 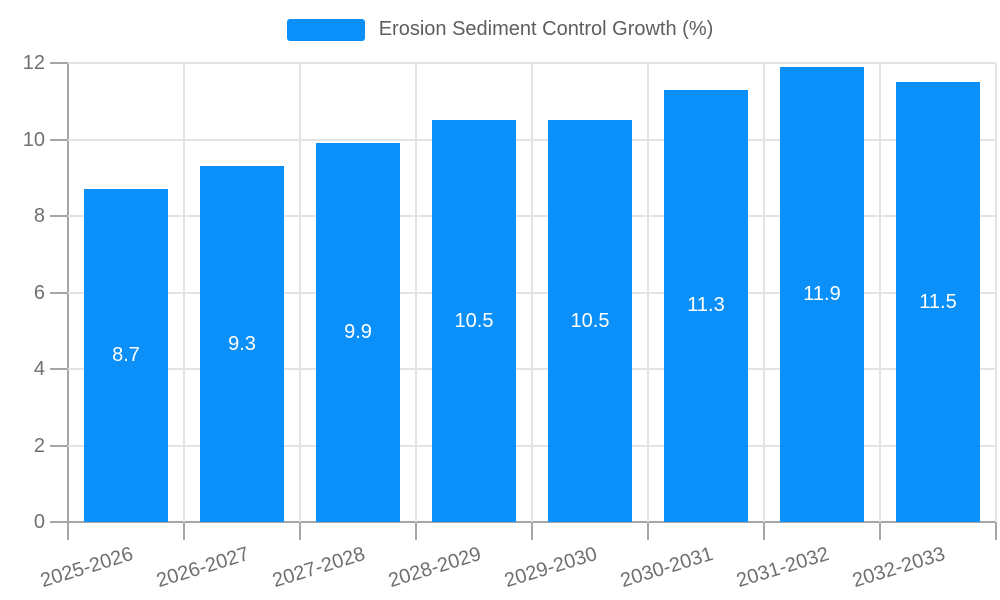 I want to click on bar: 8.7, so click(x=126, y=355).